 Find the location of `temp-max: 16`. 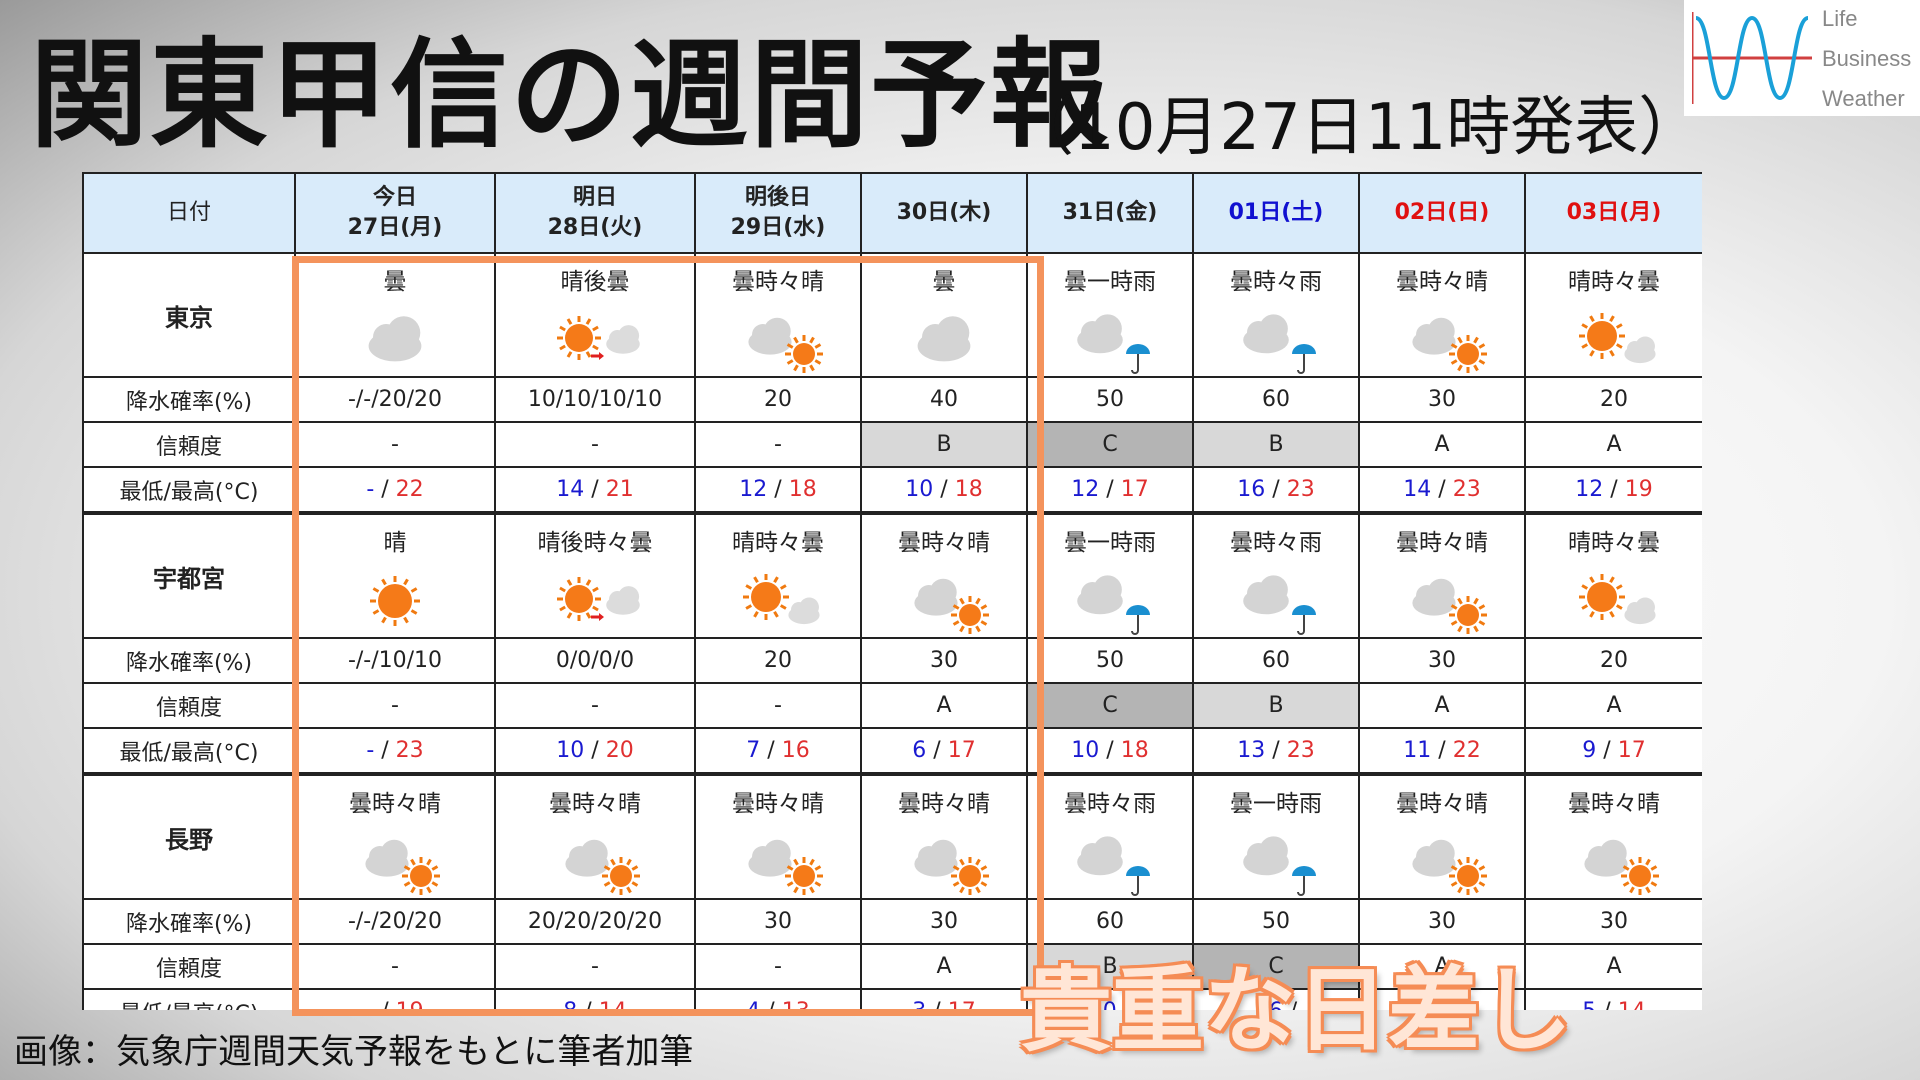

temp-max: 16 is located at coordinates (795, 750).